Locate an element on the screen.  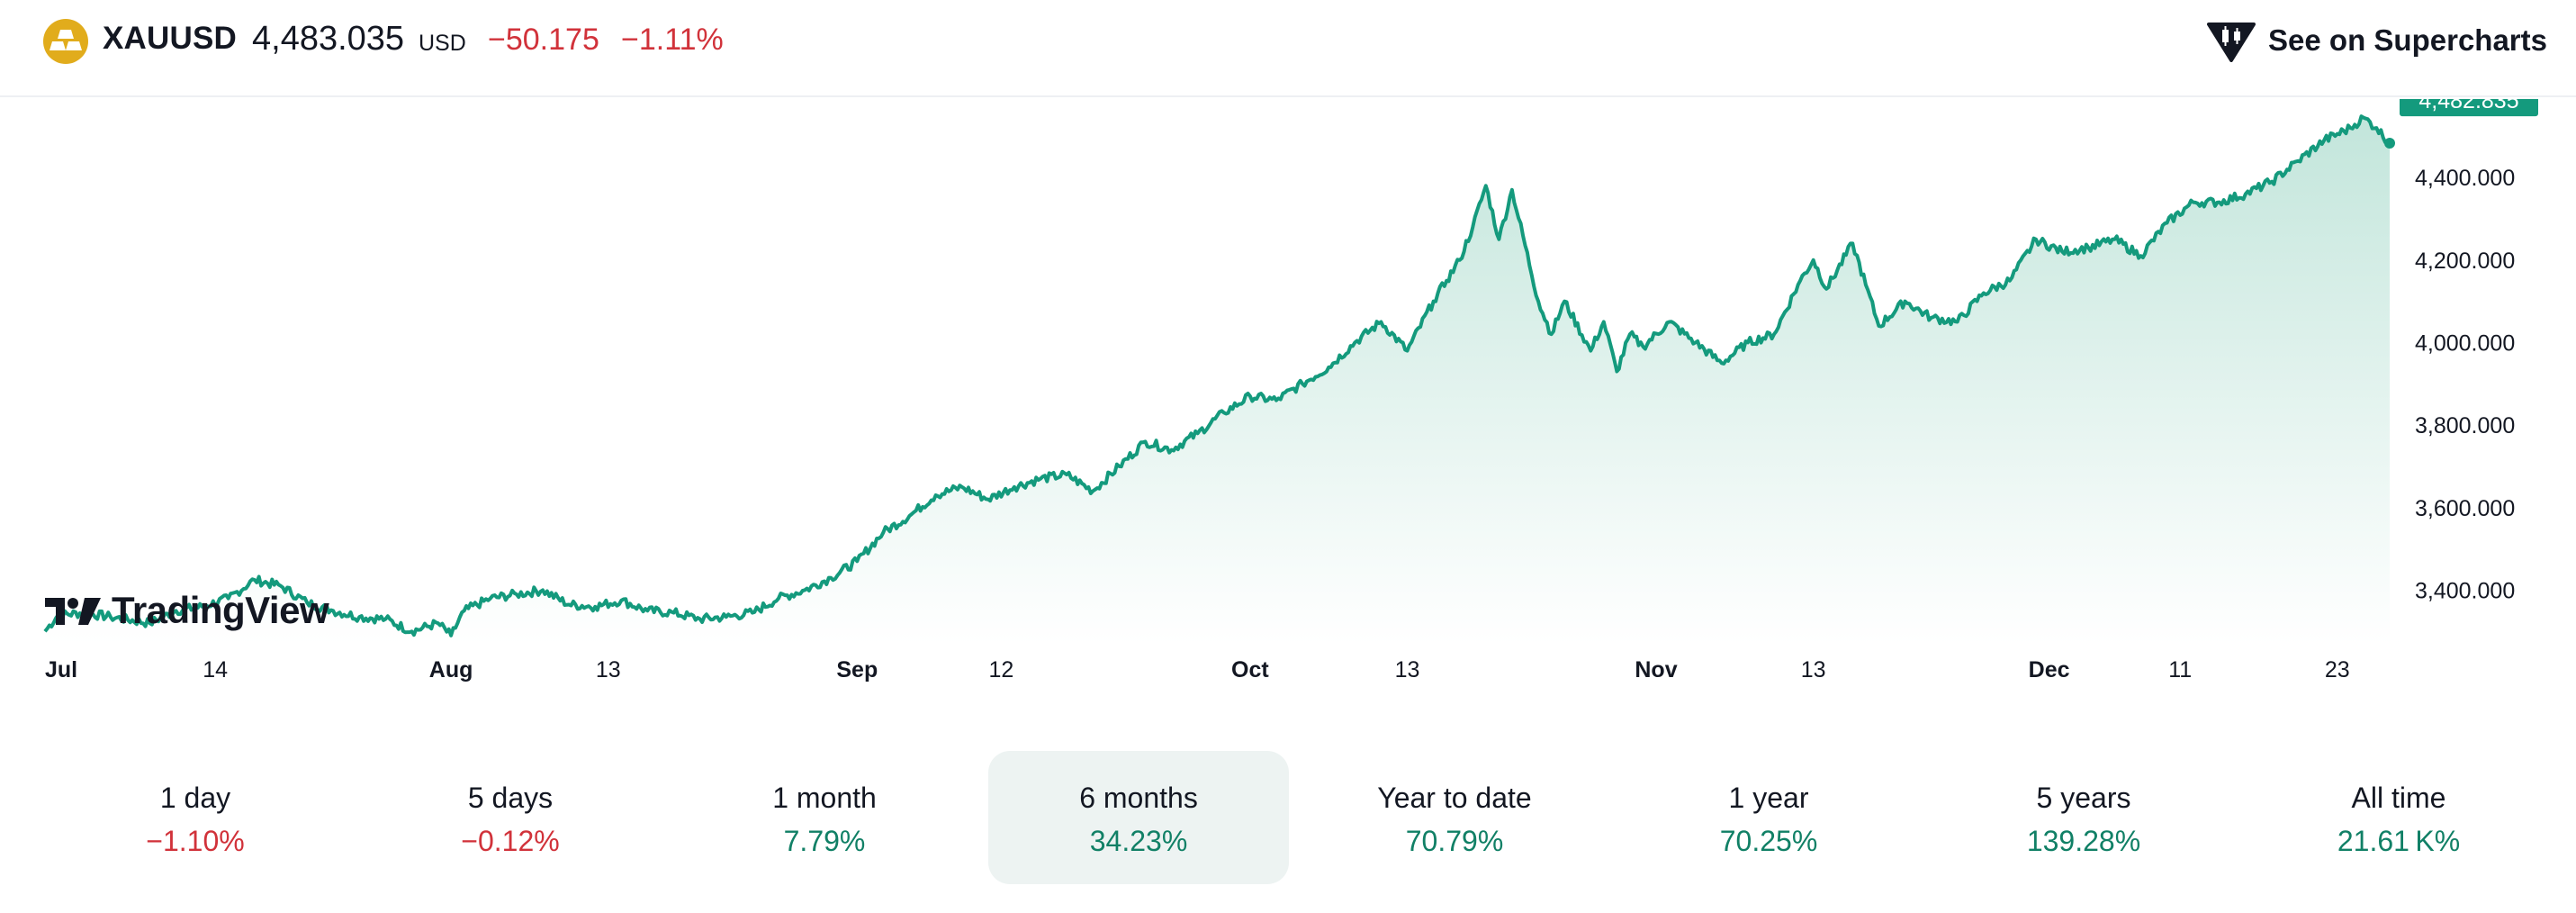
period-tab-all-time: All time 21.61 K% is located at coordinates (2398, 818).